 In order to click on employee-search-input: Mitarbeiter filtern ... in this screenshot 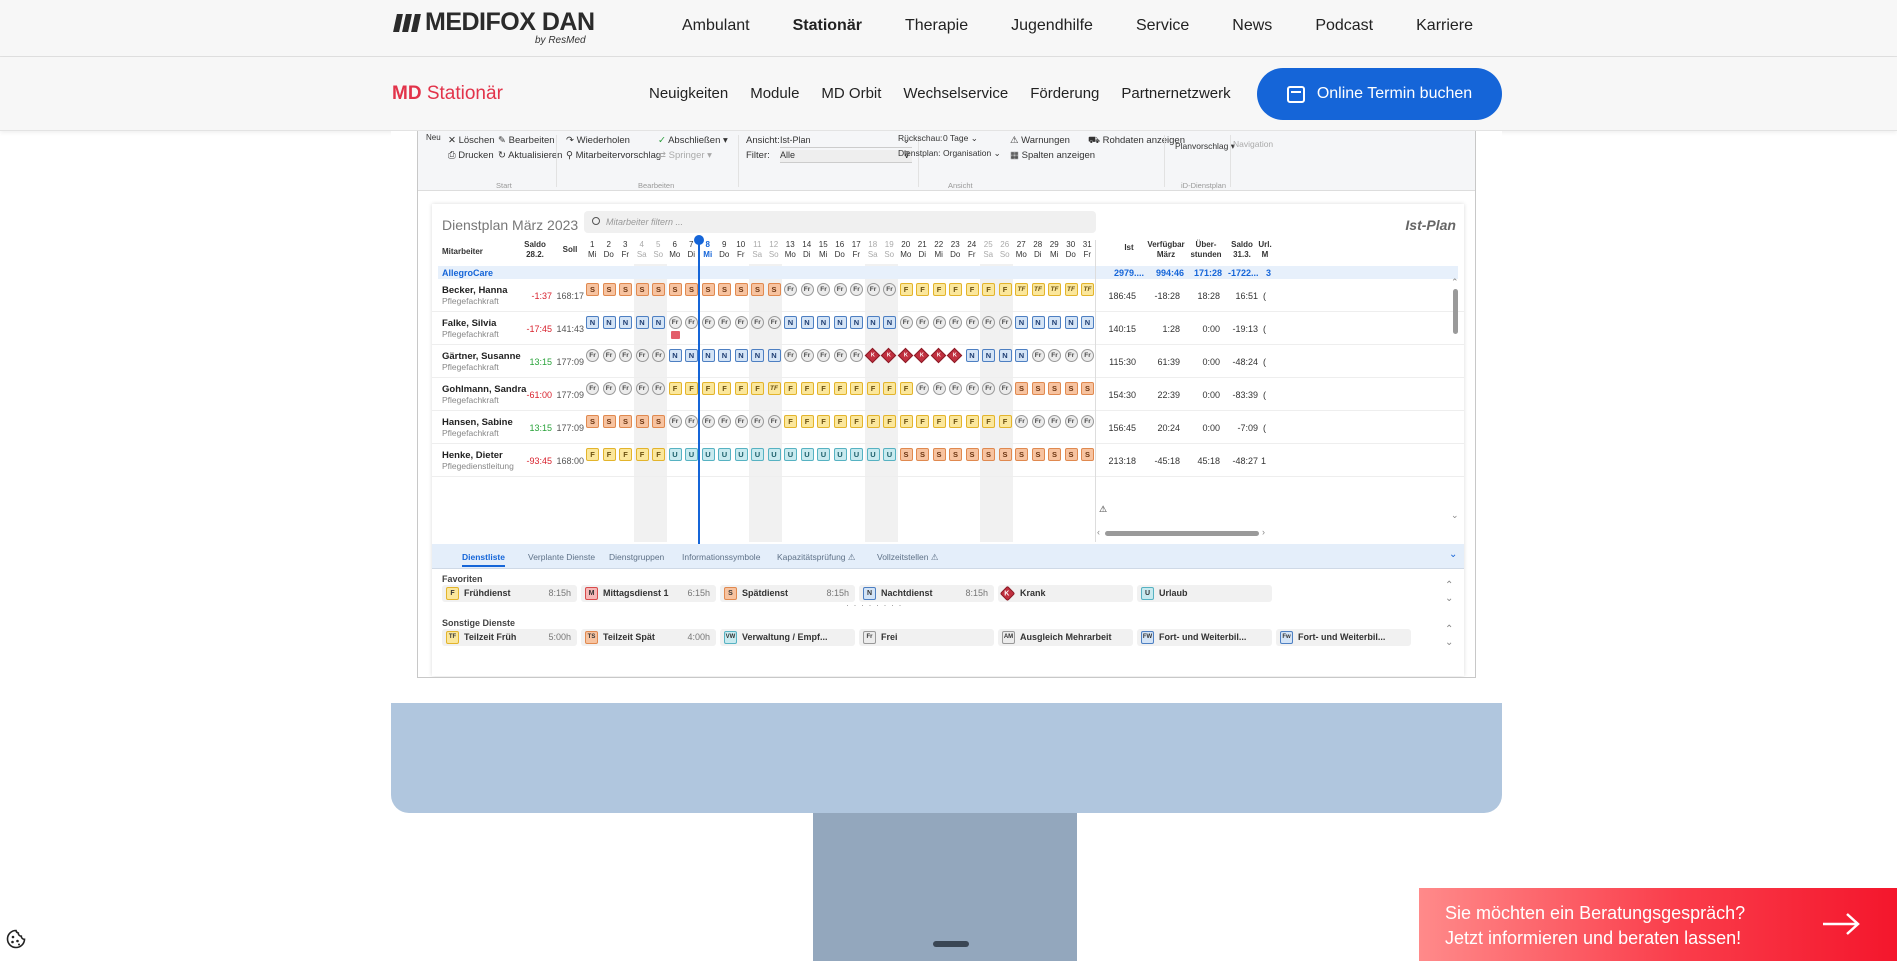, I will do `click(840, 222)`.